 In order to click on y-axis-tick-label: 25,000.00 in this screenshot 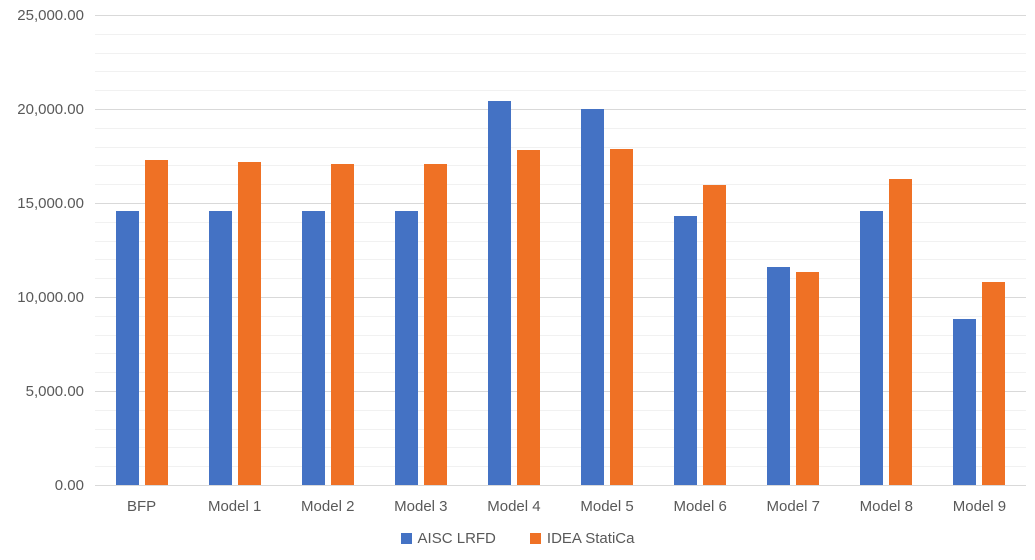, I will do `click(50, 15)`.